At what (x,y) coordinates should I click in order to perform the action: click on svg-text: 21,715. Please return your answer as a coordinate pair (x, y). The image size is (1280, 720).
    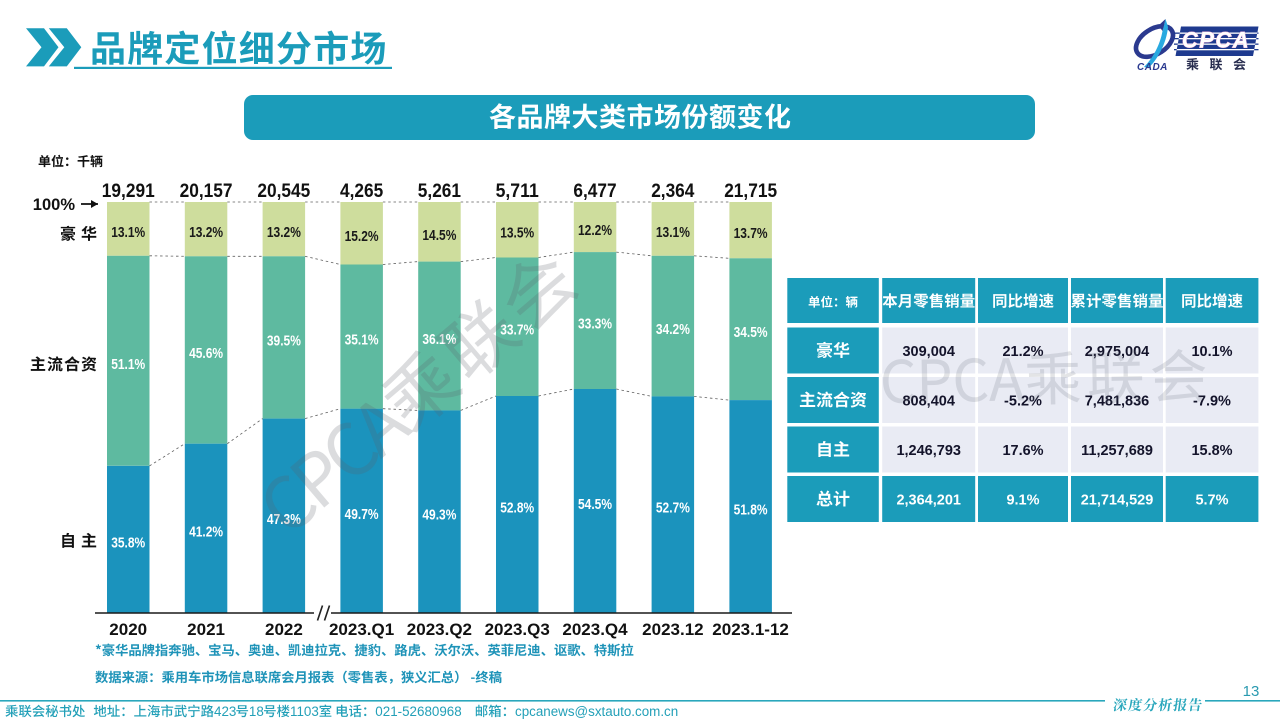
    Looking at the image, I should click on (750, 191).